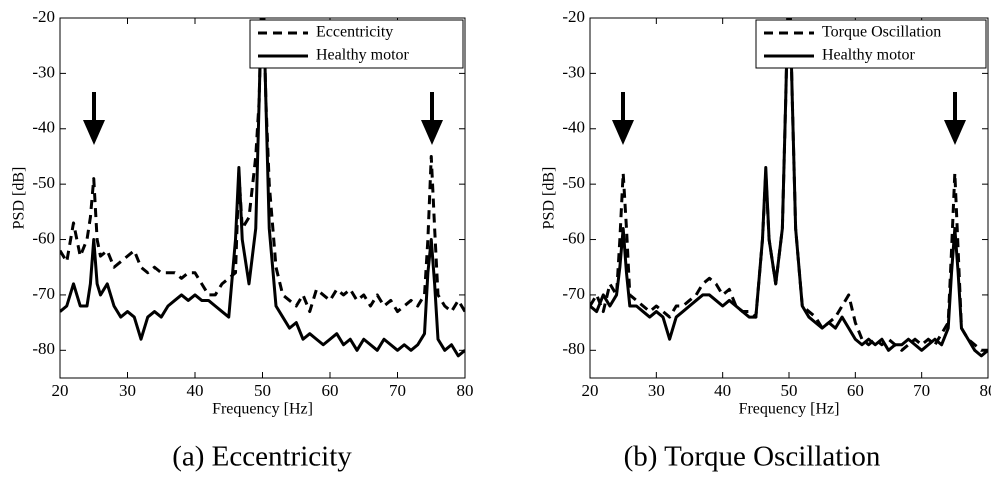  Describe the element at coordinates (354, 32) in the screenshot. I see `legend-label: Eccentricity` at that location.